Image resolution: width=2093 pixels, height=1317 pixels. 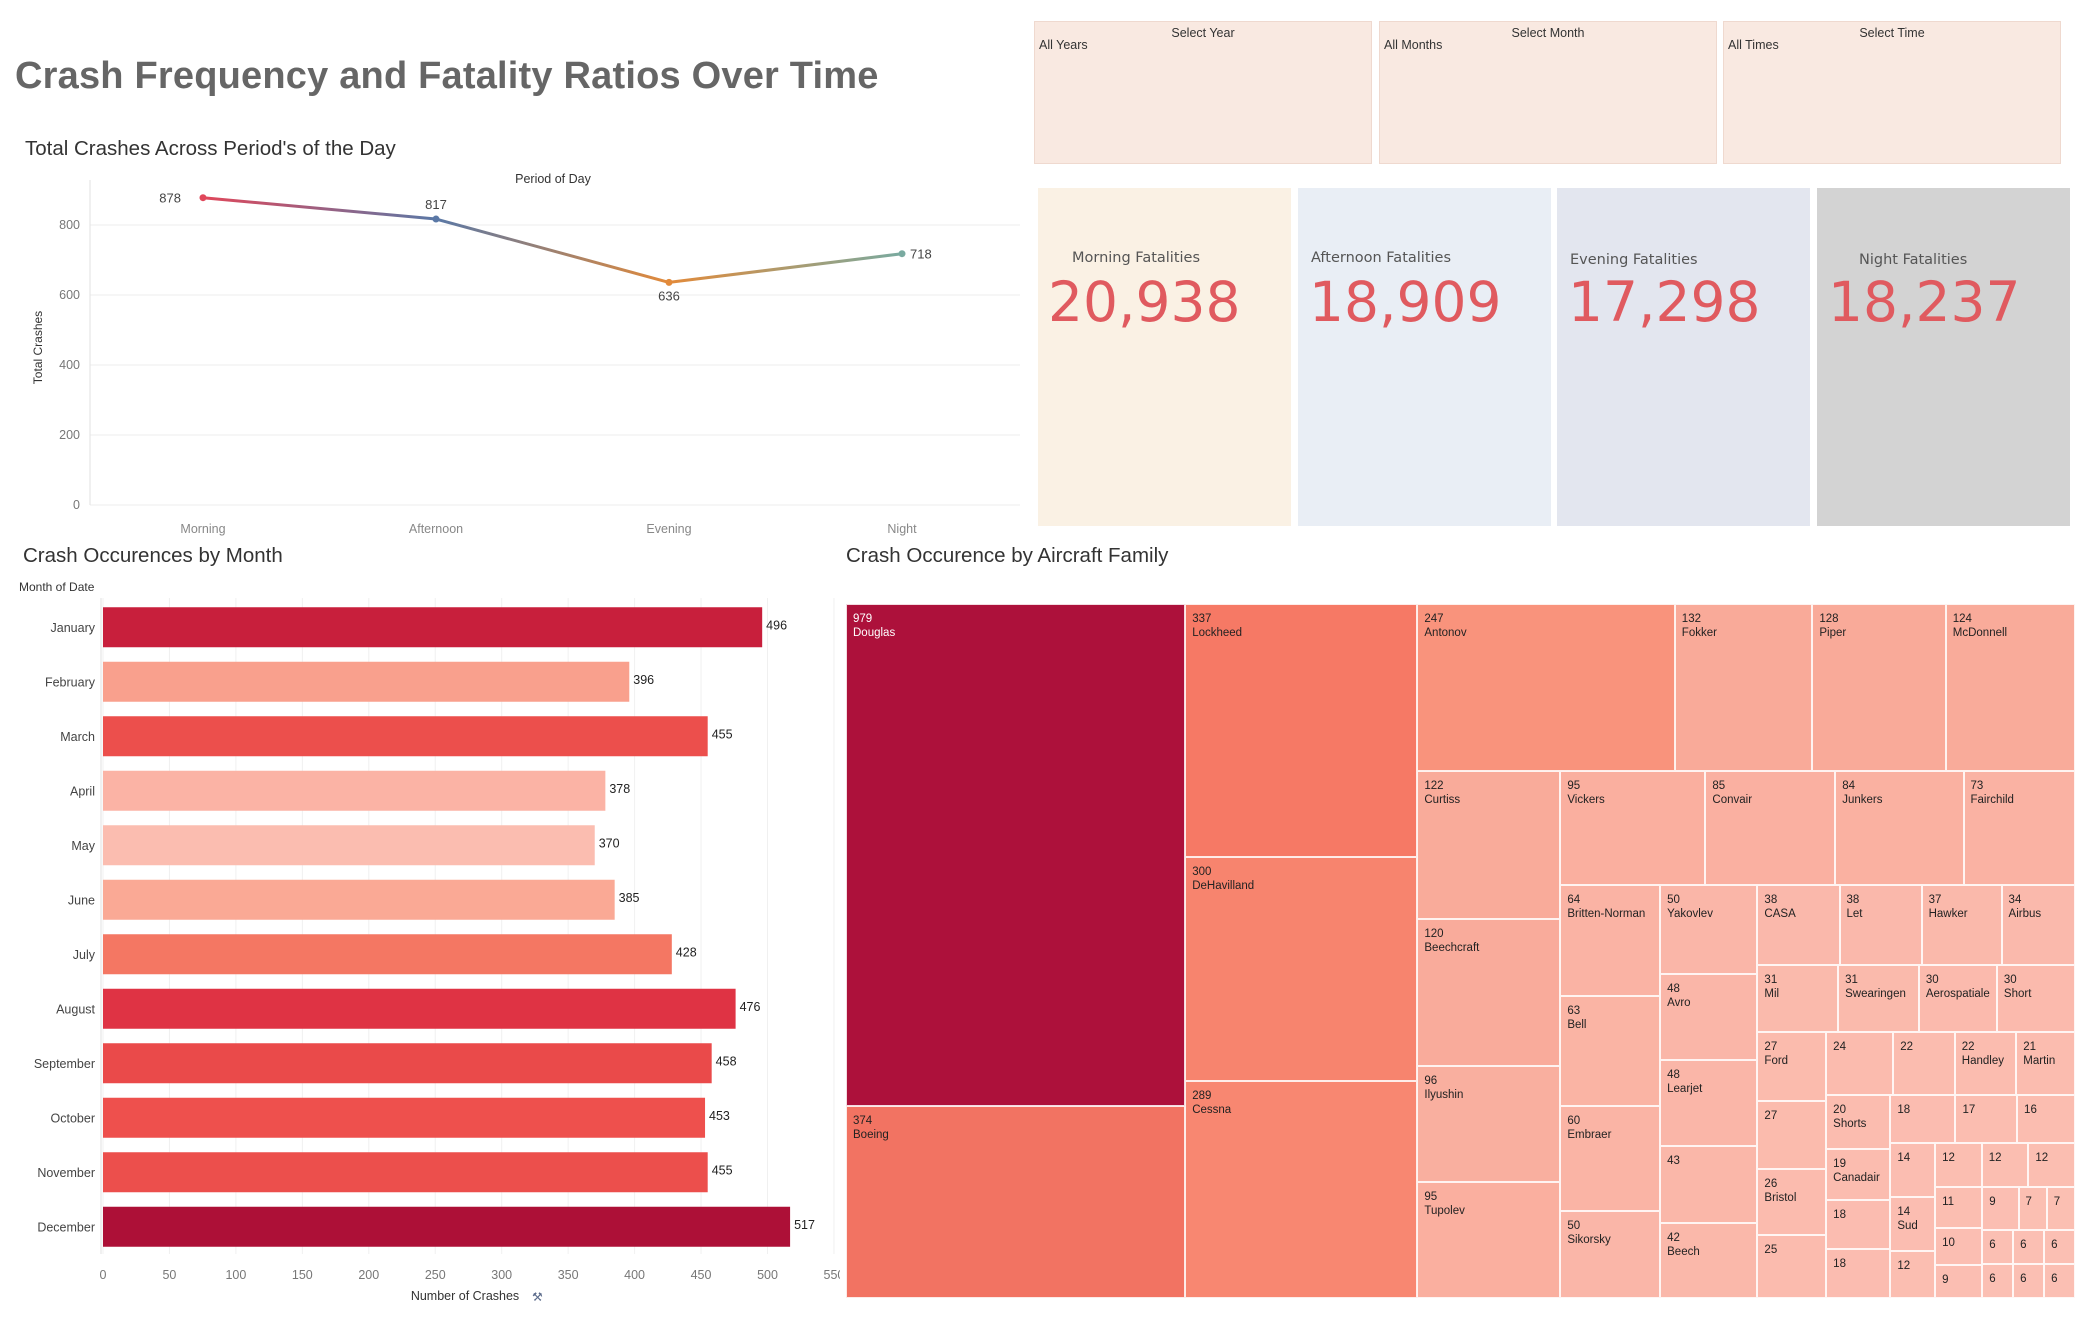 I want to click on filter-month-value: All Months, so click(x=1413, y=45).